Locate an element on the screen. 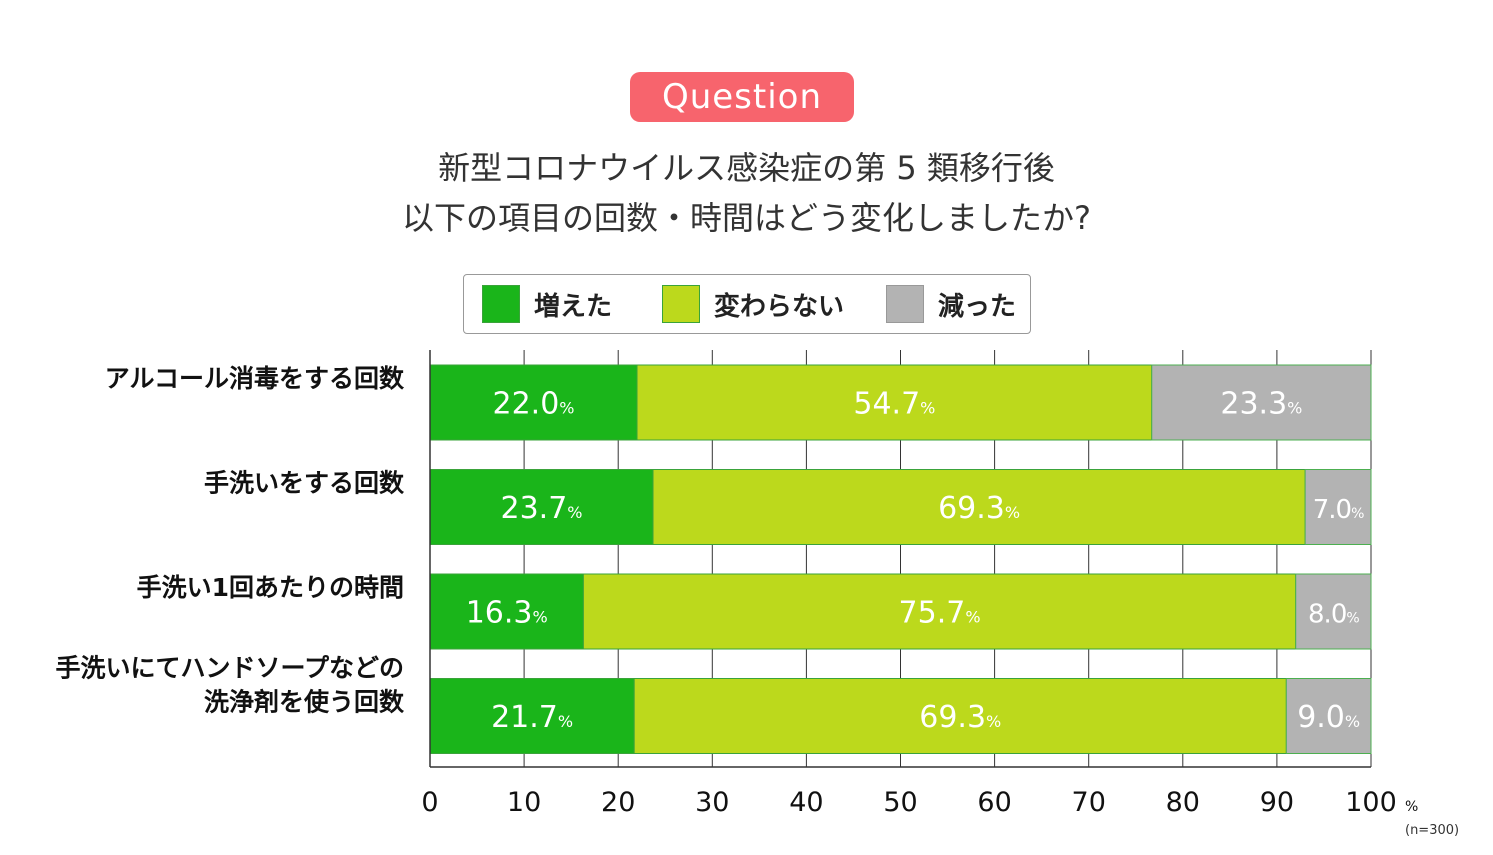 The image size is (1493, 855). data-label-increased: 21.7% is located at coordinates (532, 717).